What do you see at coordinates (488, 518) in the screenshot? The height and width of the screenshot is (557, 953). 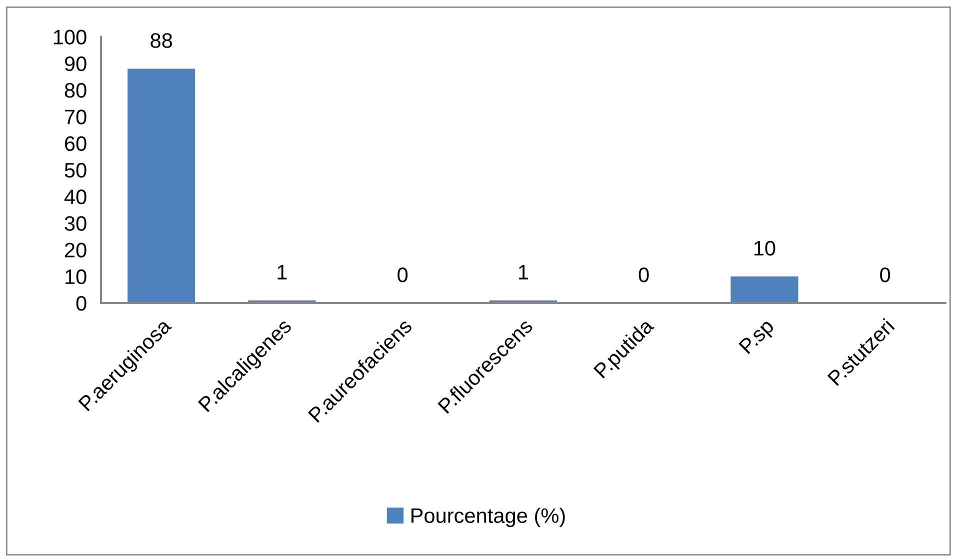 I see `legend-label: Pourcentage (%)` at bounding box center [488, 518].